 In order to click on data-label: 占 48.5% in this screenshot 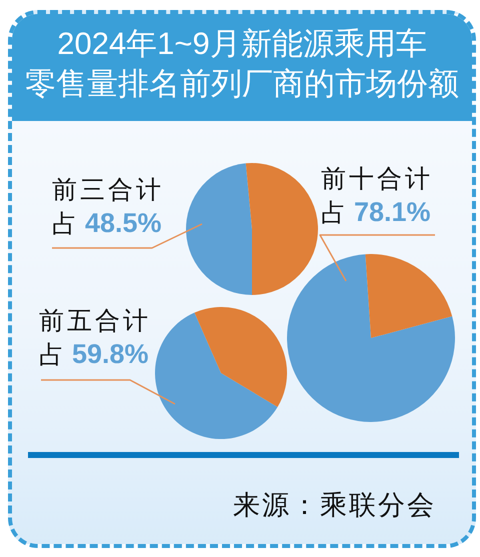, I will do `click(107, 223)`.